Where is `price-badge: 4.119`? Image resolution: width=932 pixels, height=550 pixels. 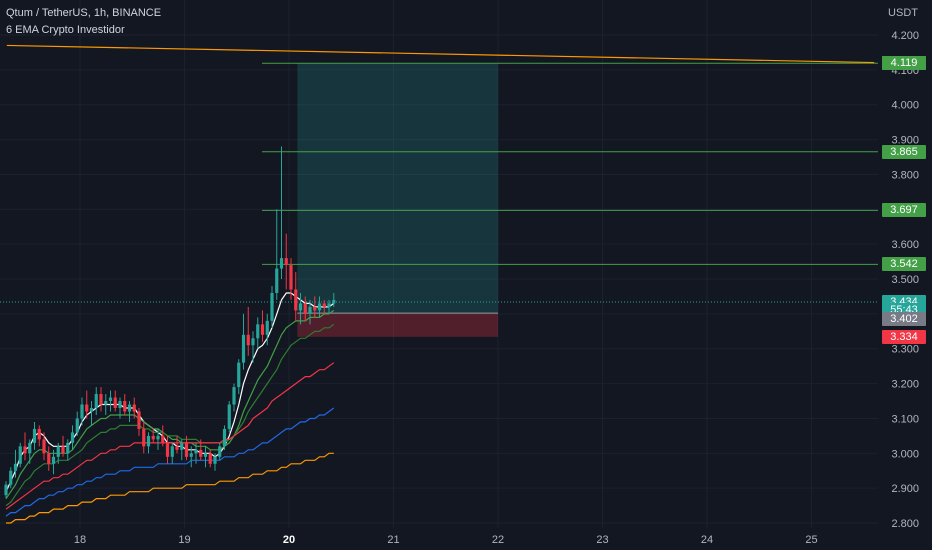 price-badge: 4.119 is located at coordinates (904, 63).